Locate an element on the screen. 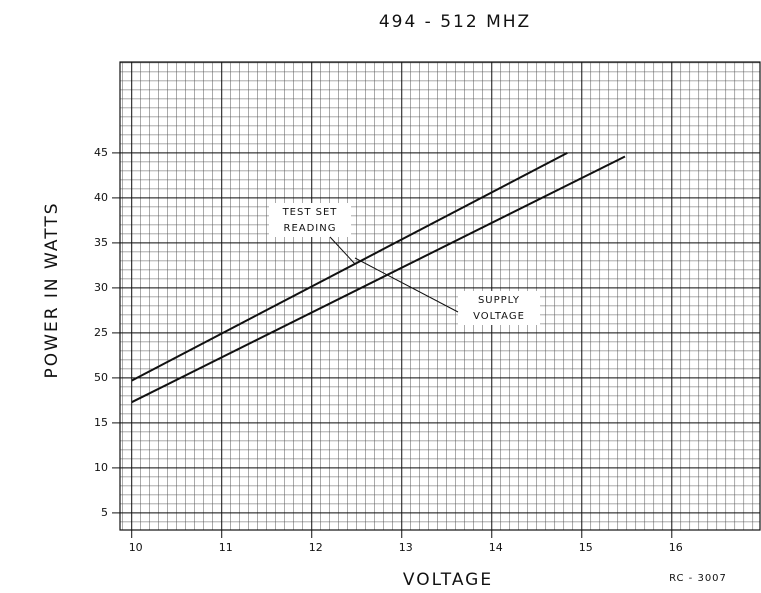  y-tick-label: 10 is located at coordinates (101, 467).